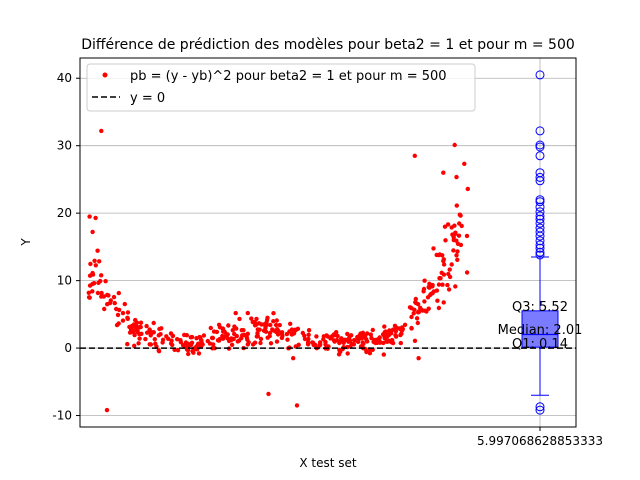  I want to click on y-tick-label-2: 10, so click(64, 281).